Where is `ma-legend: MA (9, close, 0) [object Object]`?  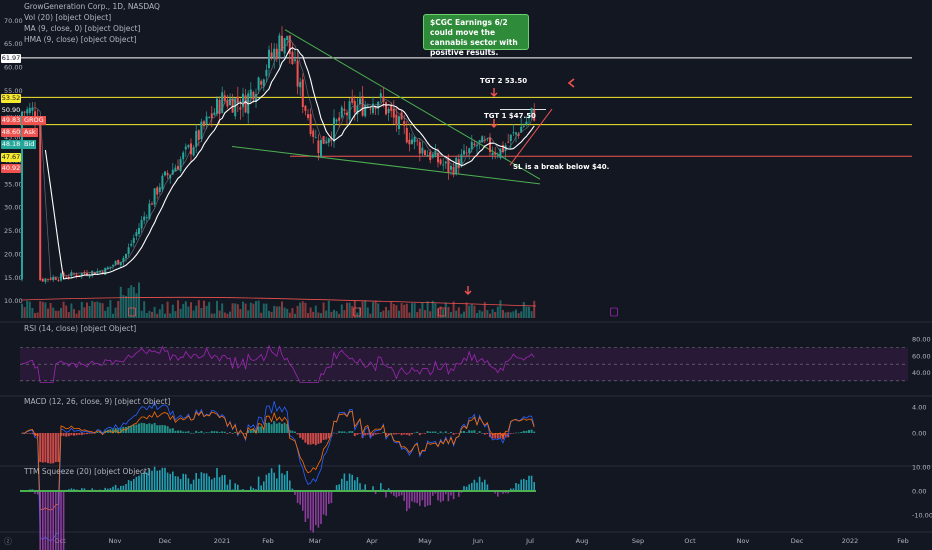 ma-legend: MA (9, close, 0) [object Object] is located at coordinates (82, 28).